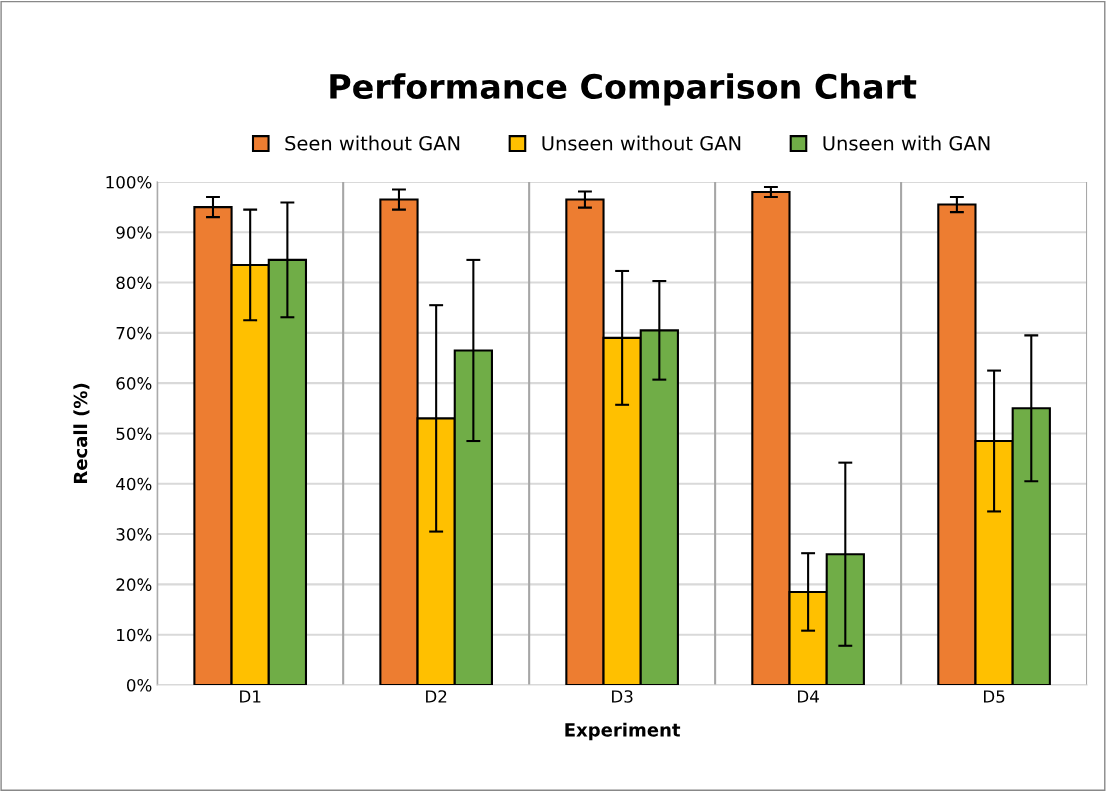 The height and width of the screenshot is (791, 1107). Describe the element at coordinates (134, 434) in the screenshot. I see `y-tick-label: 50%` at that location.